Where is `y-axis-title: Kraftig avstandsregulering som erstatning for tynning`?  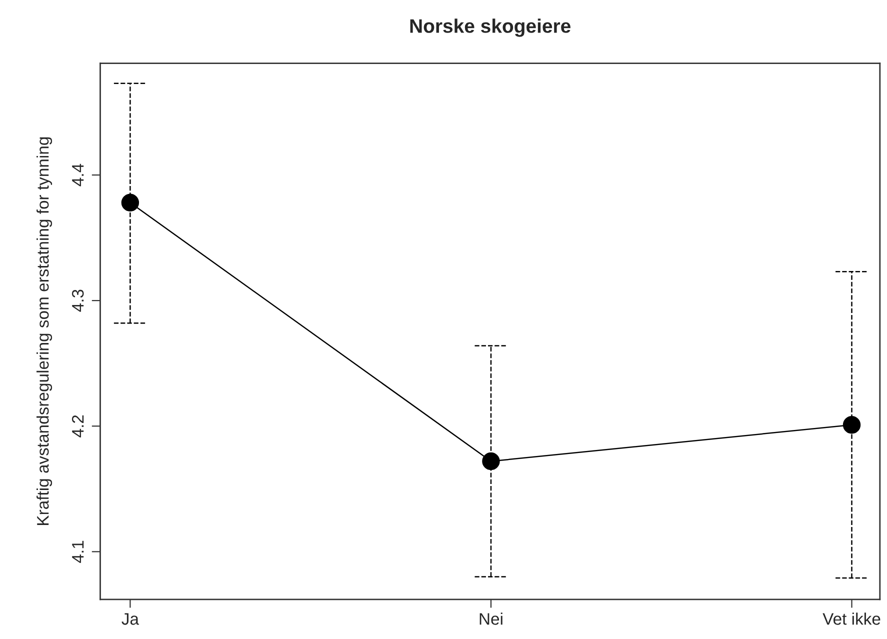 y-axis-title: Kraftig avstandsregulering som erstatning for tynning is located at coordinates (44, 331).